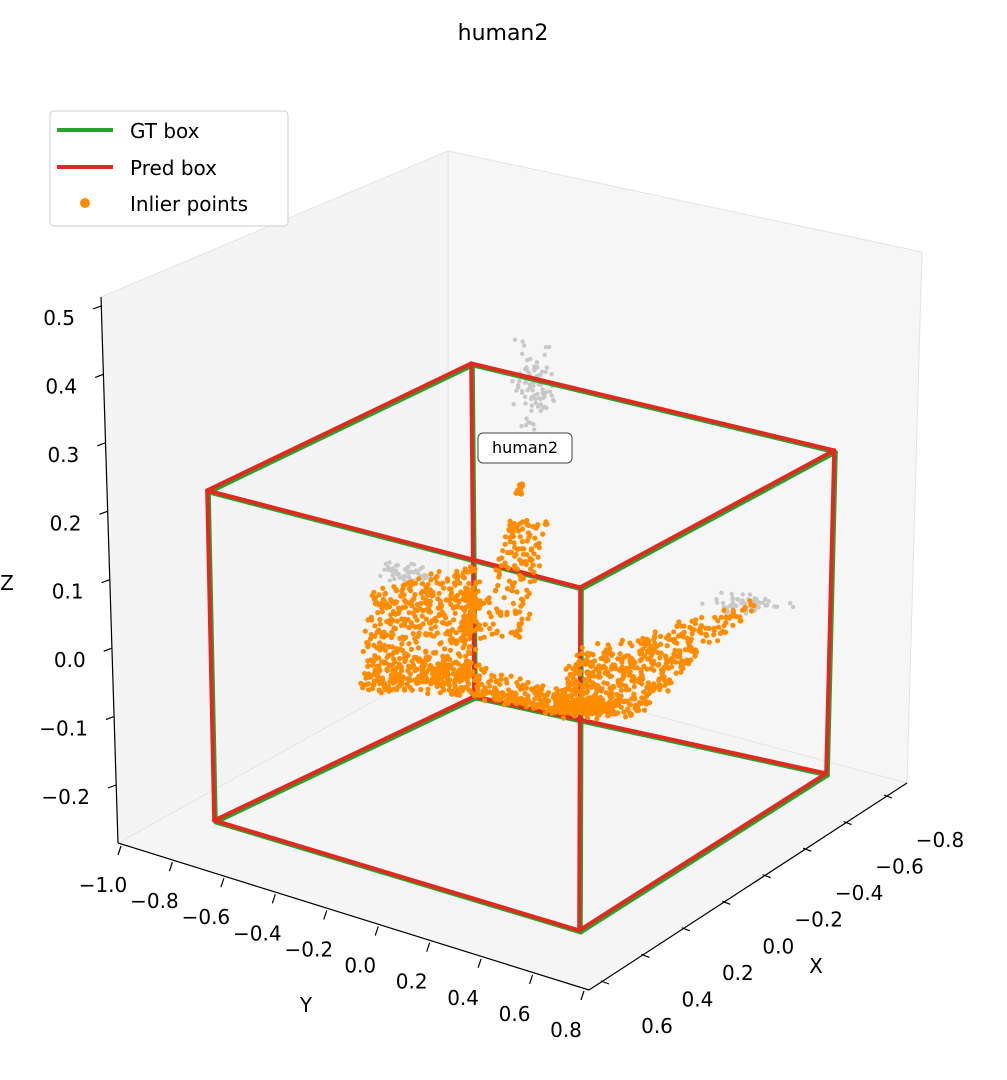 This screenshot has height=1080, width=1007. I want to click on legend: GT box Pred box Inlier points, so click(169, 168).